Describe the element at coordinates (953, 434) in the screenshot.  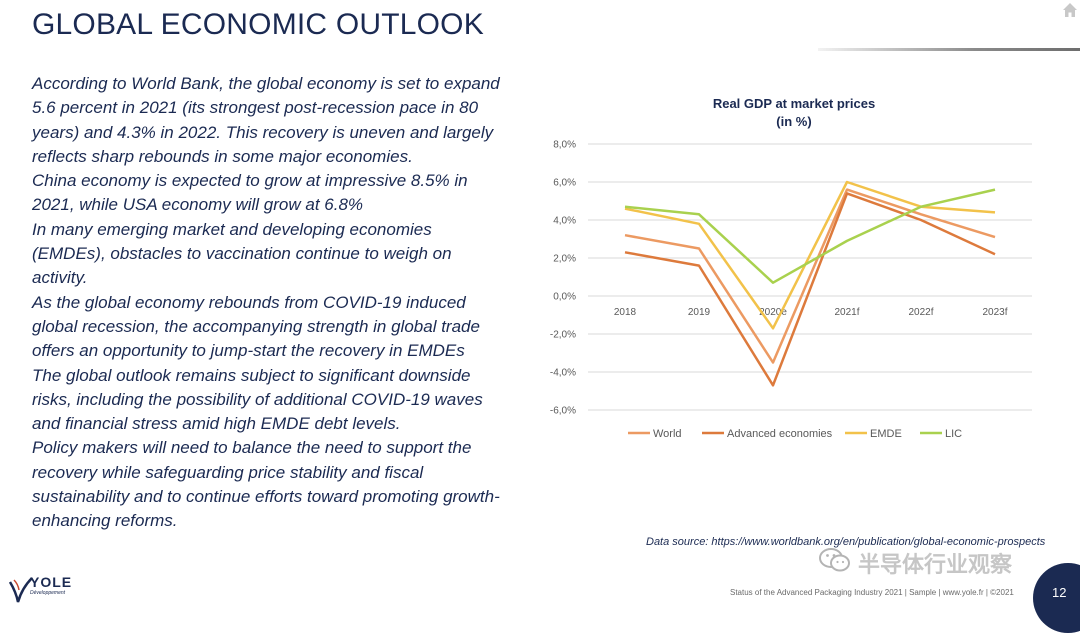
I see `legend-label: LIC` at that location.